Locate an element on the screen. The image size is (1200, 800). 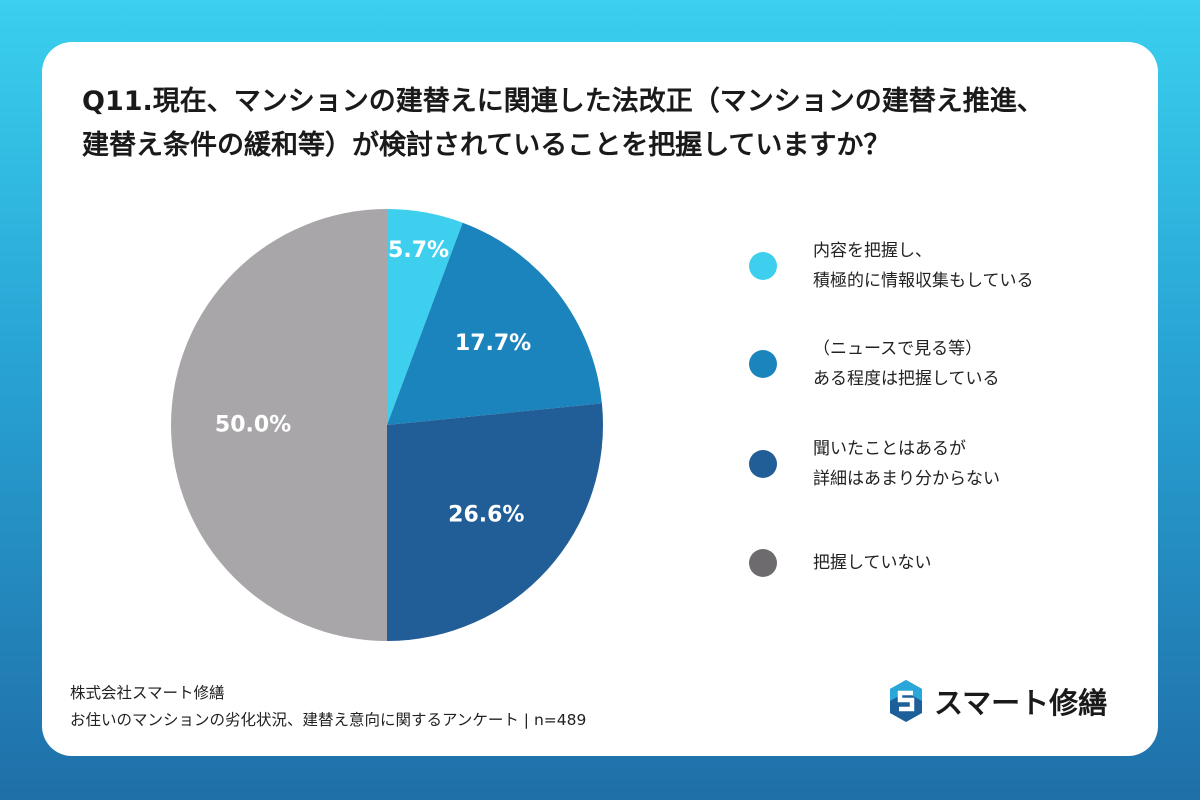
legend-item-4: 把握していない is located at coordinates (840, 563).